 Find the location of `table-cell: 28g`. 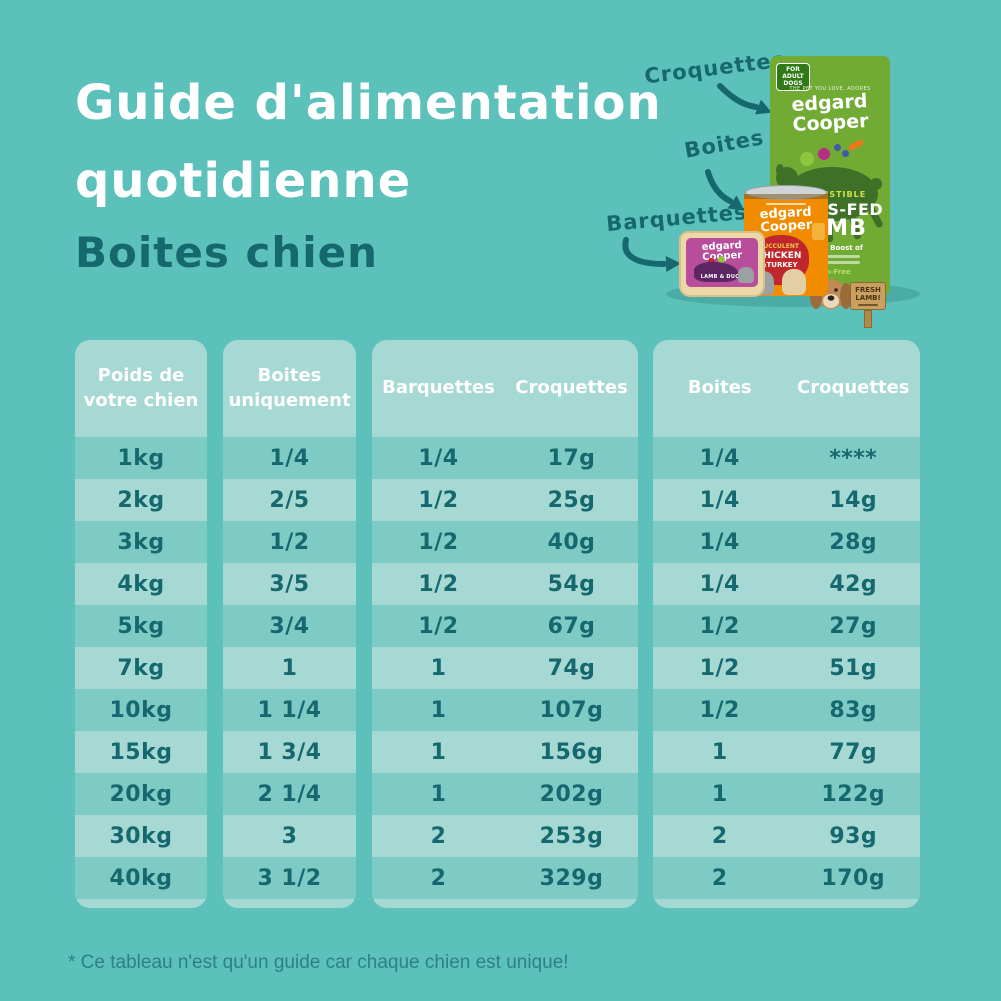

table-cell: 28g is located at coordinates (853, 542).